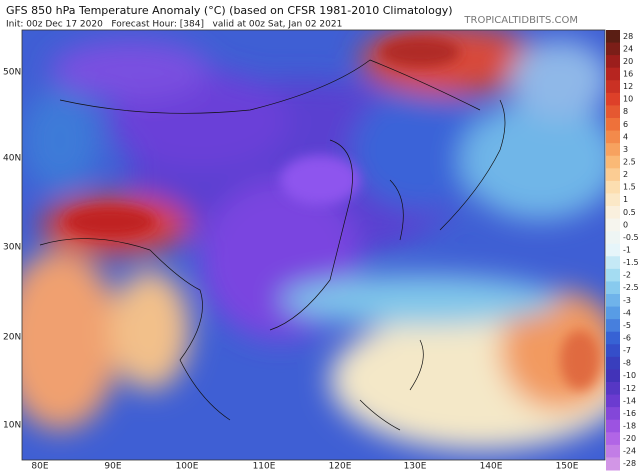  I want to click on colorbar-label: -2, so click(627, 275).